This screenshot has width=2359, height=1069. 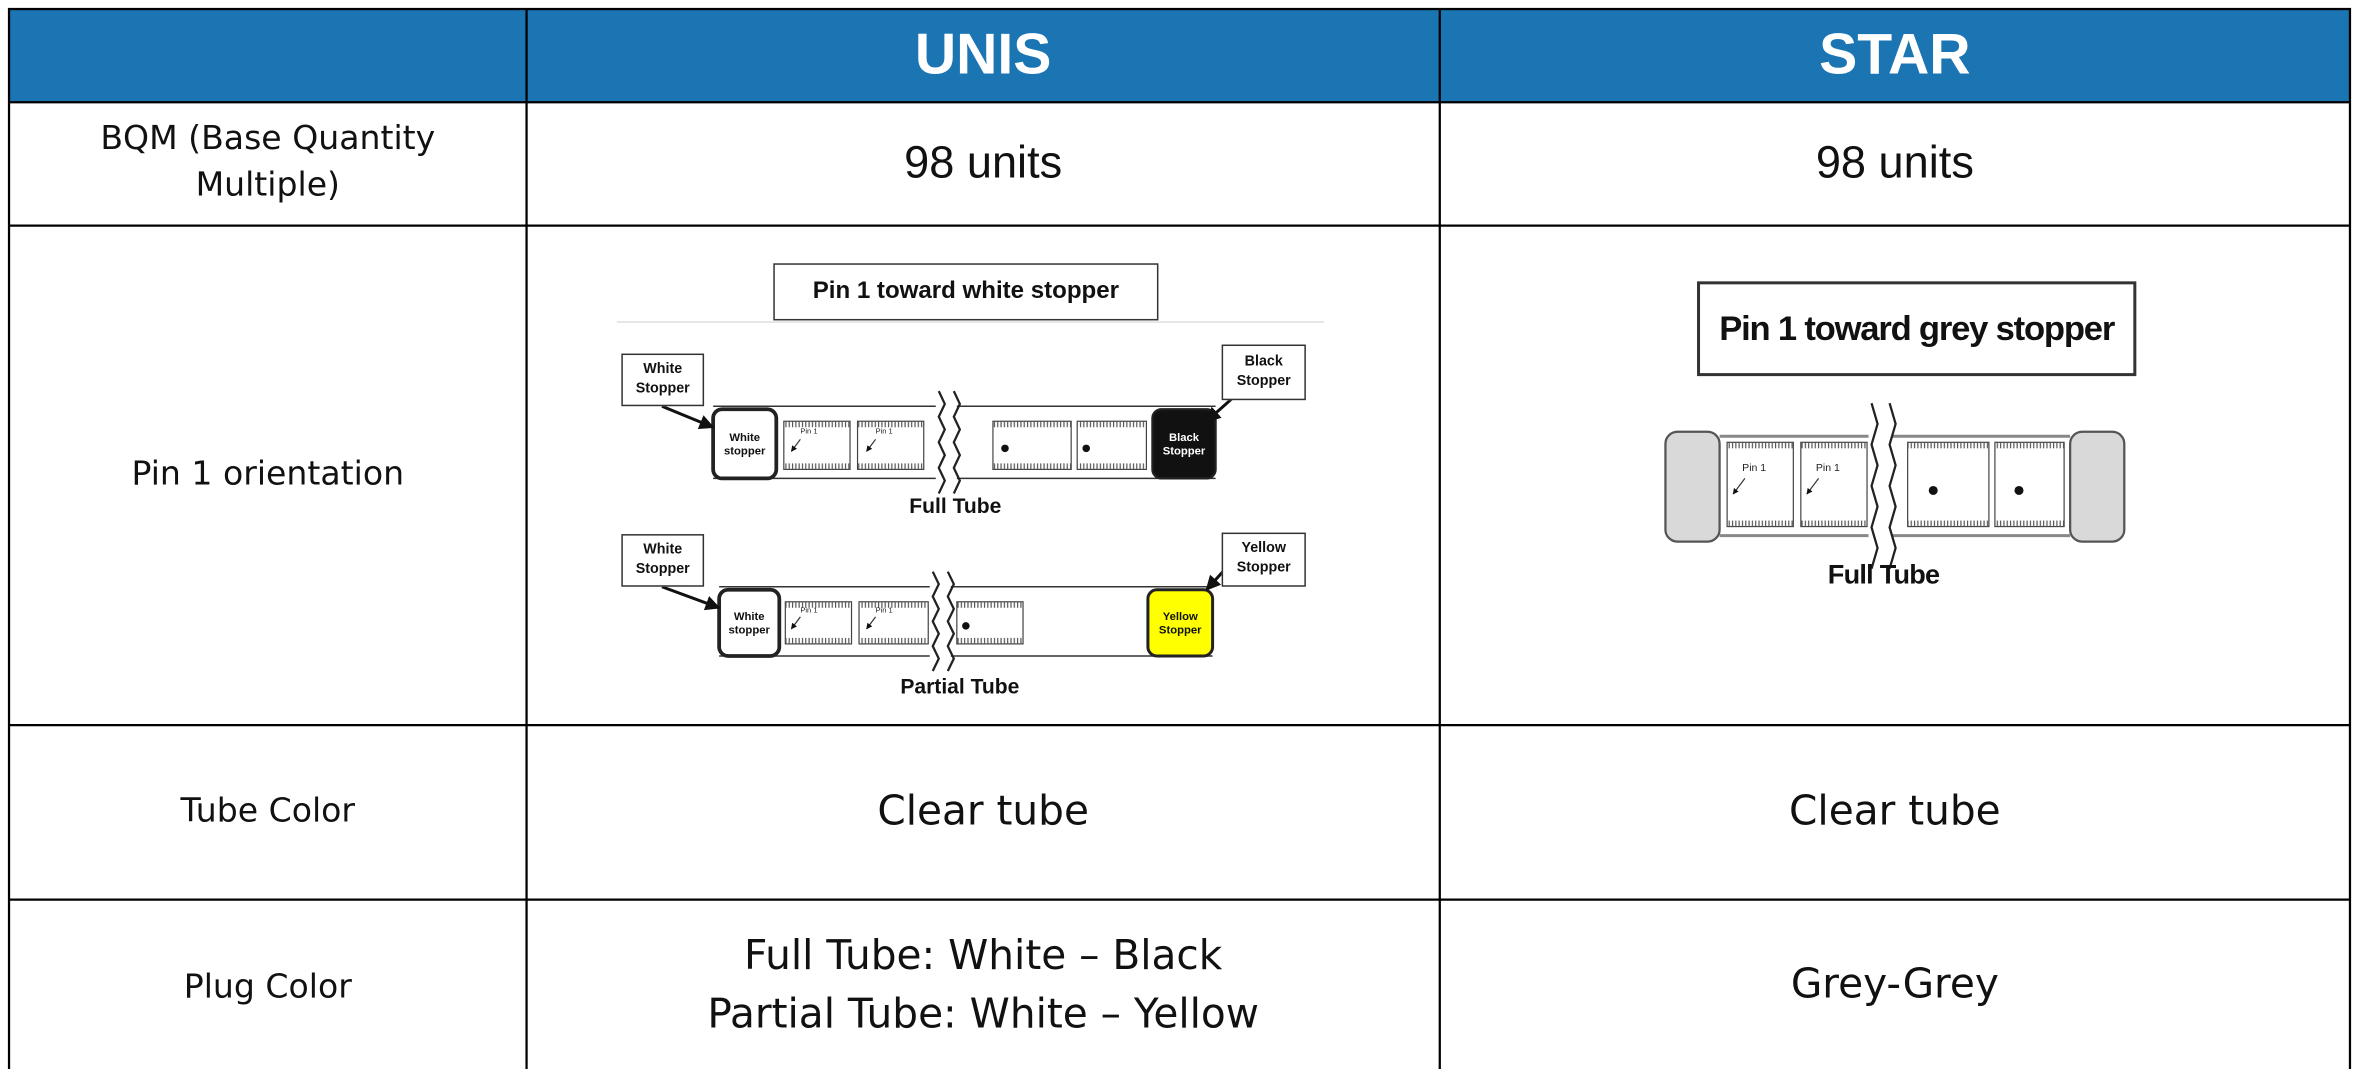 What do you see at coordinates (966, 292) in the screenshot?
I see `diagram-title: Pin 1 toward white stopper` at bounding box center [966, 292].